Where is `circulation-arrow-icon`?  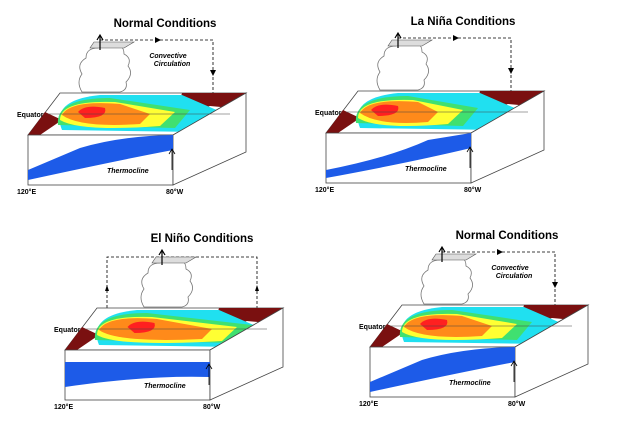 circulation-arrow-icon is located at coordinates (483, 54).